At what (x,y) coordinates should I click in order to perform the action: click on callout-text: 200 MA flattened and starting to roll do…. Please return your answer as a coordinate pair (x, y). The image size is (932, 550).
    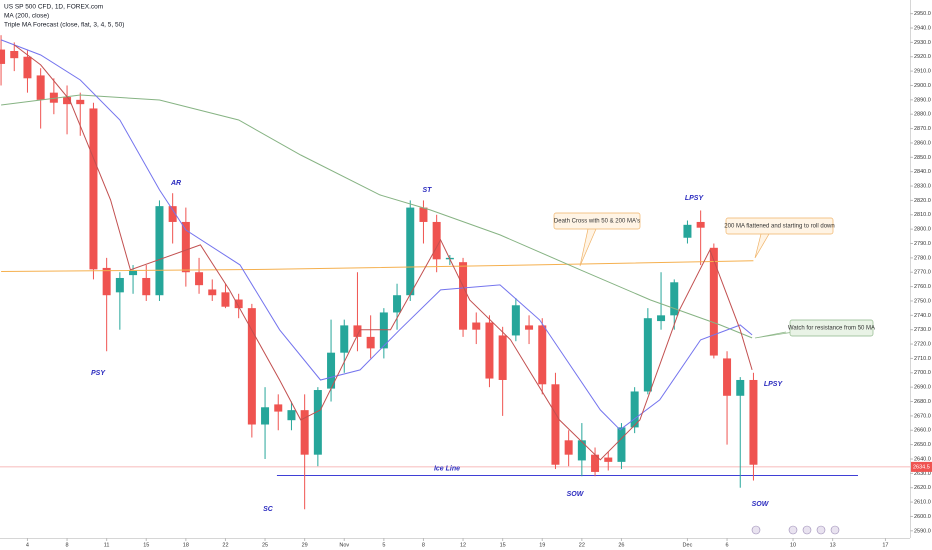
    Looking at the image, I should click on (779, 227).